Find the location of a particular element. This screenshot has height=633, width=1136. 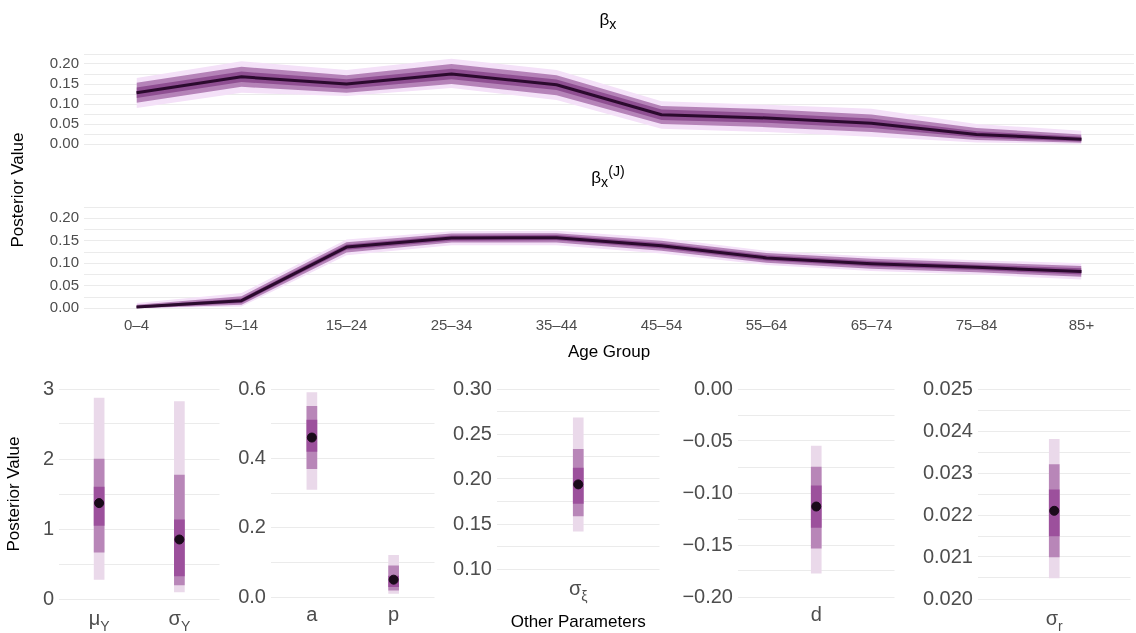

x-tick-label: p is located at coordinates (394, 613).